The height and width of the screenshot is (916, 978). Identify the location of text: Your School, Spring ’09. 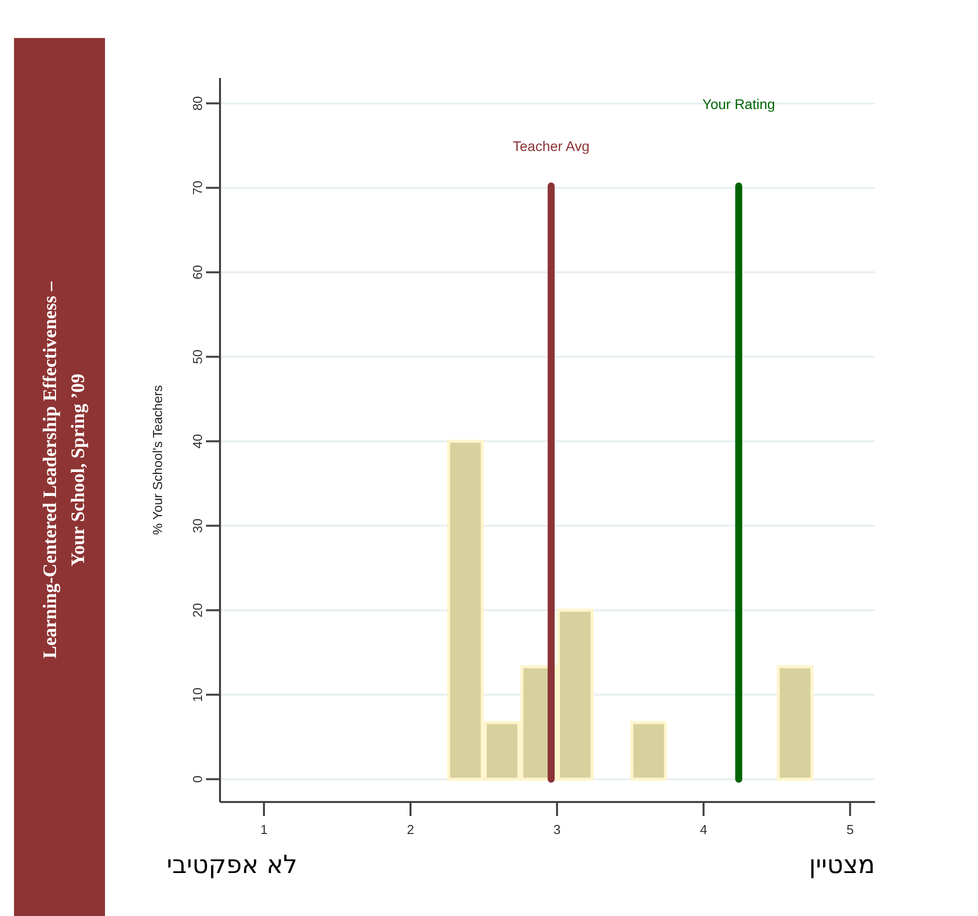
(78, 470).